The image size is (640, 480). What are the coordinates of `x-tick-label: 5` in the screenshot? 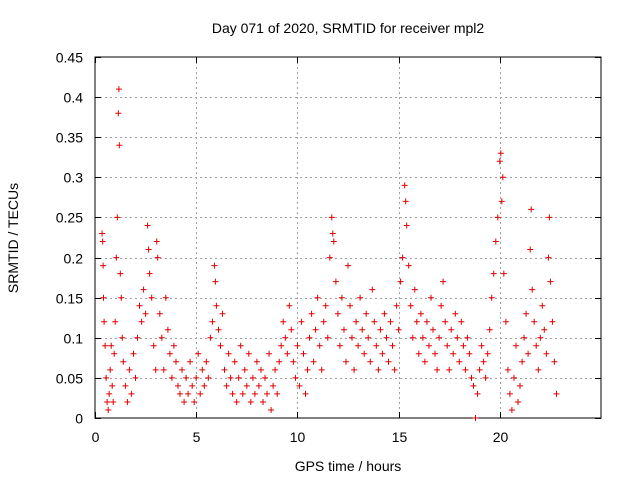 It's located at (197, 437).